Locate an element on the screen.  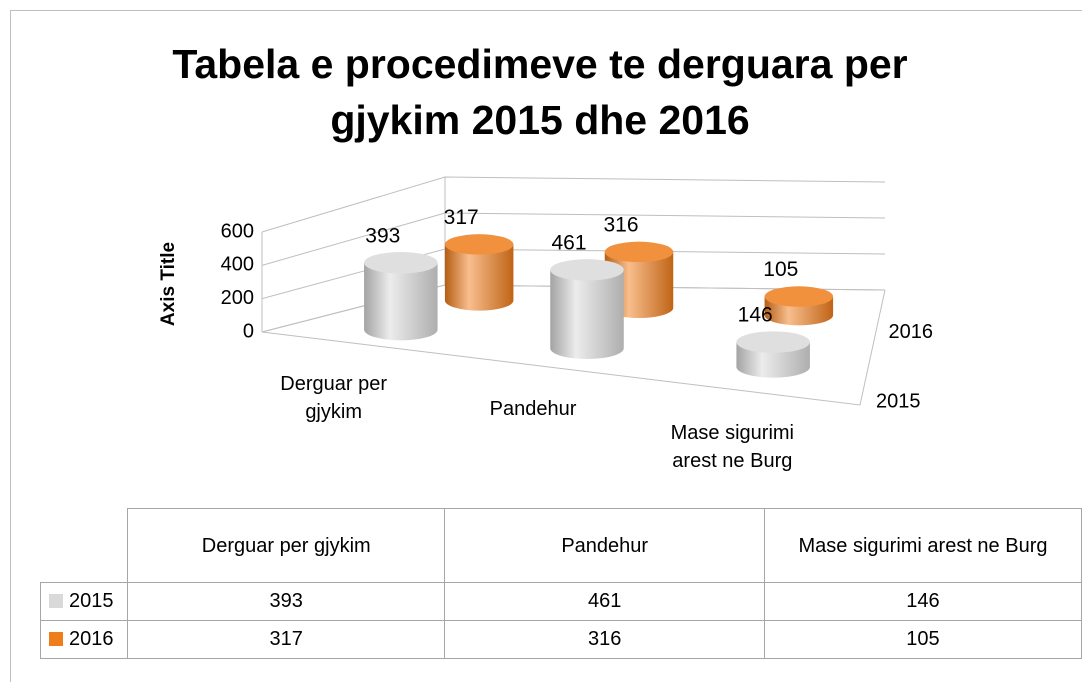
cylinder: 105 is located at coordinates (798, 292).